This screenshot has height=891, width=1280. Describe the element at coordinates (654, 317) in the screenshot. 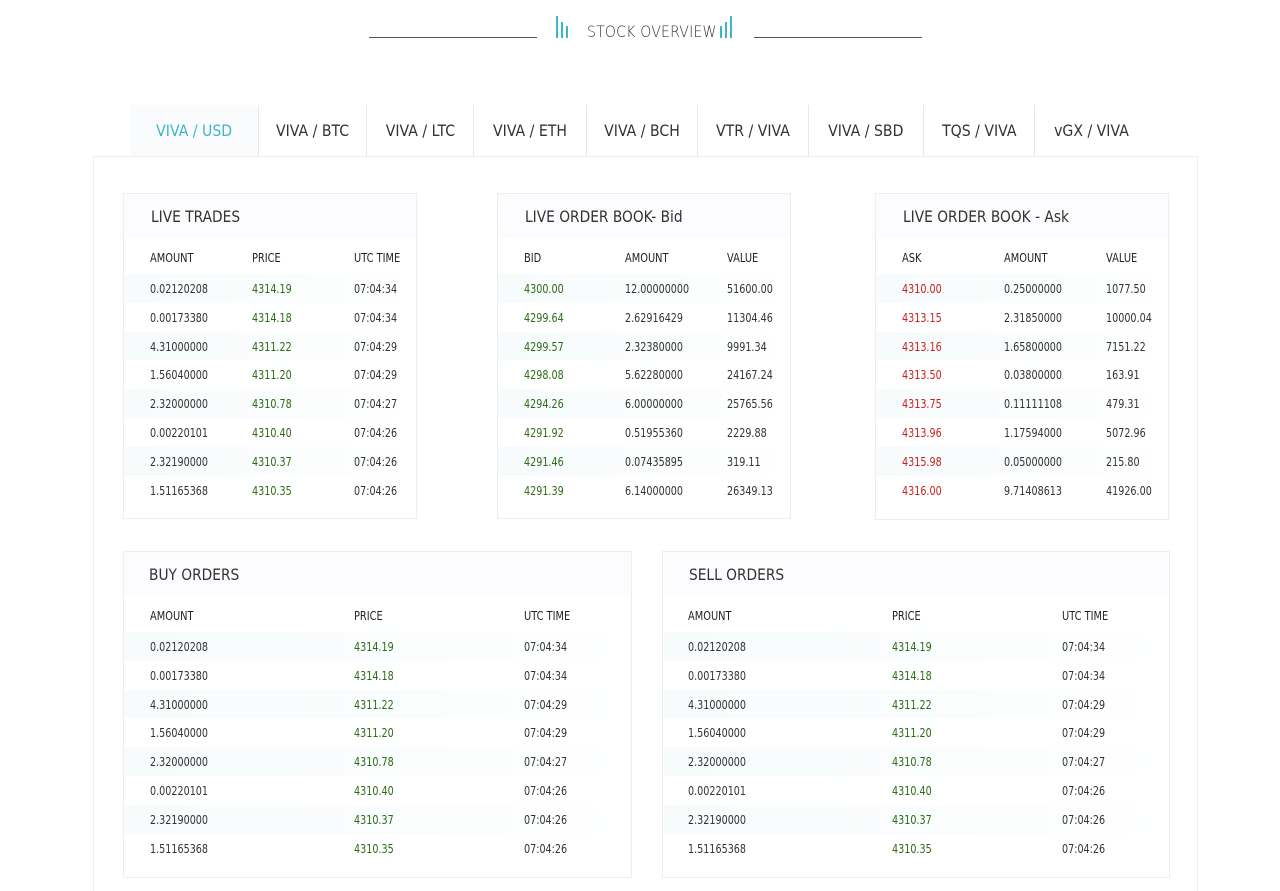

I see `table-cell: 2.62916429` at that location.